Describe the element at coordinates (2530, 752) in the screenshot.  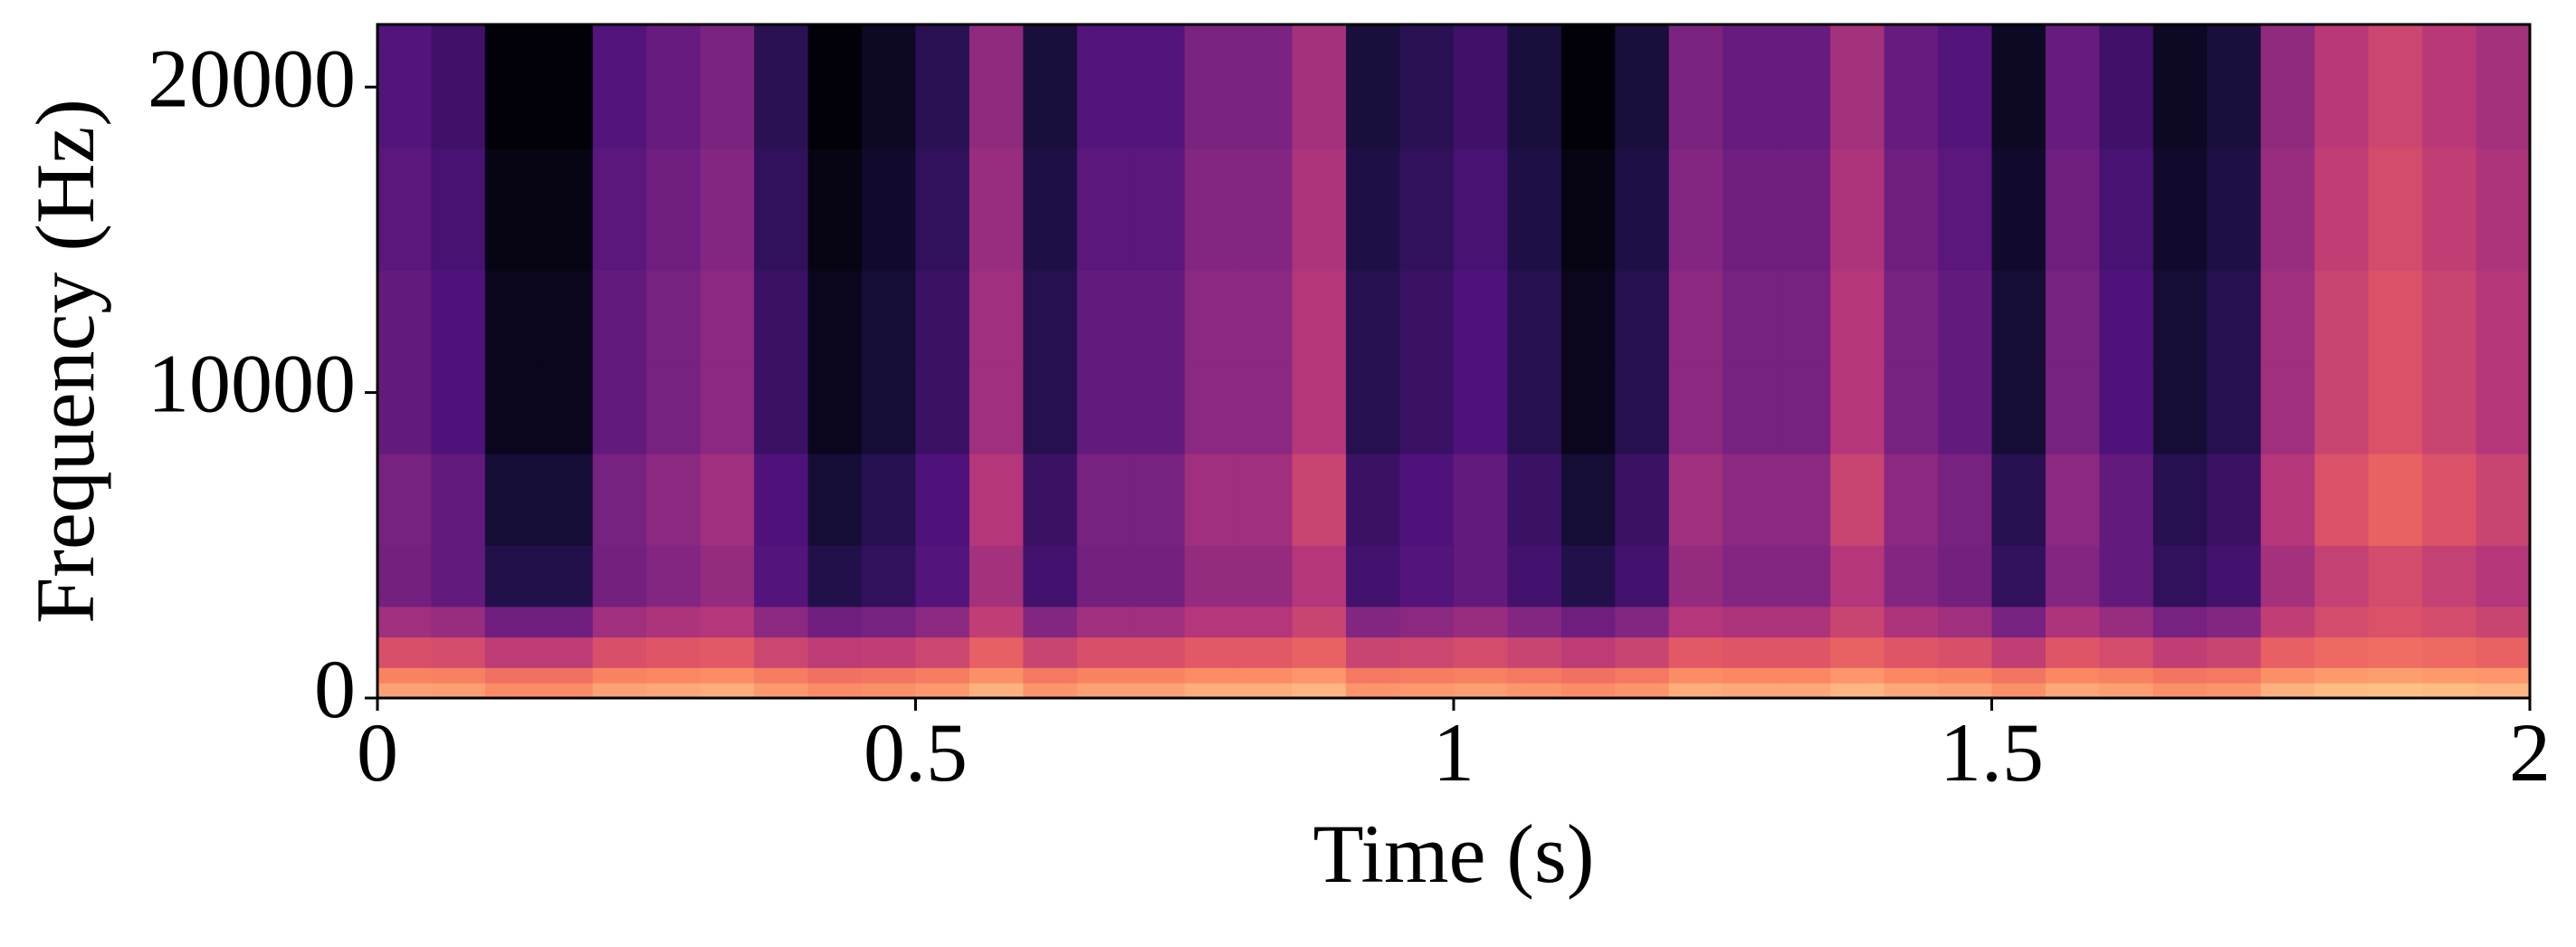
I see `x-tick-label: 2` at that location.